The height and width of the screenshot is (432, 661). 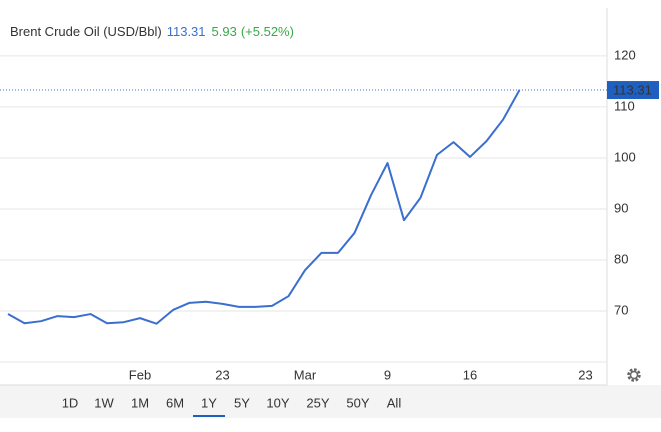 I want to click on price: 113.31, so click(x=186, y=31).